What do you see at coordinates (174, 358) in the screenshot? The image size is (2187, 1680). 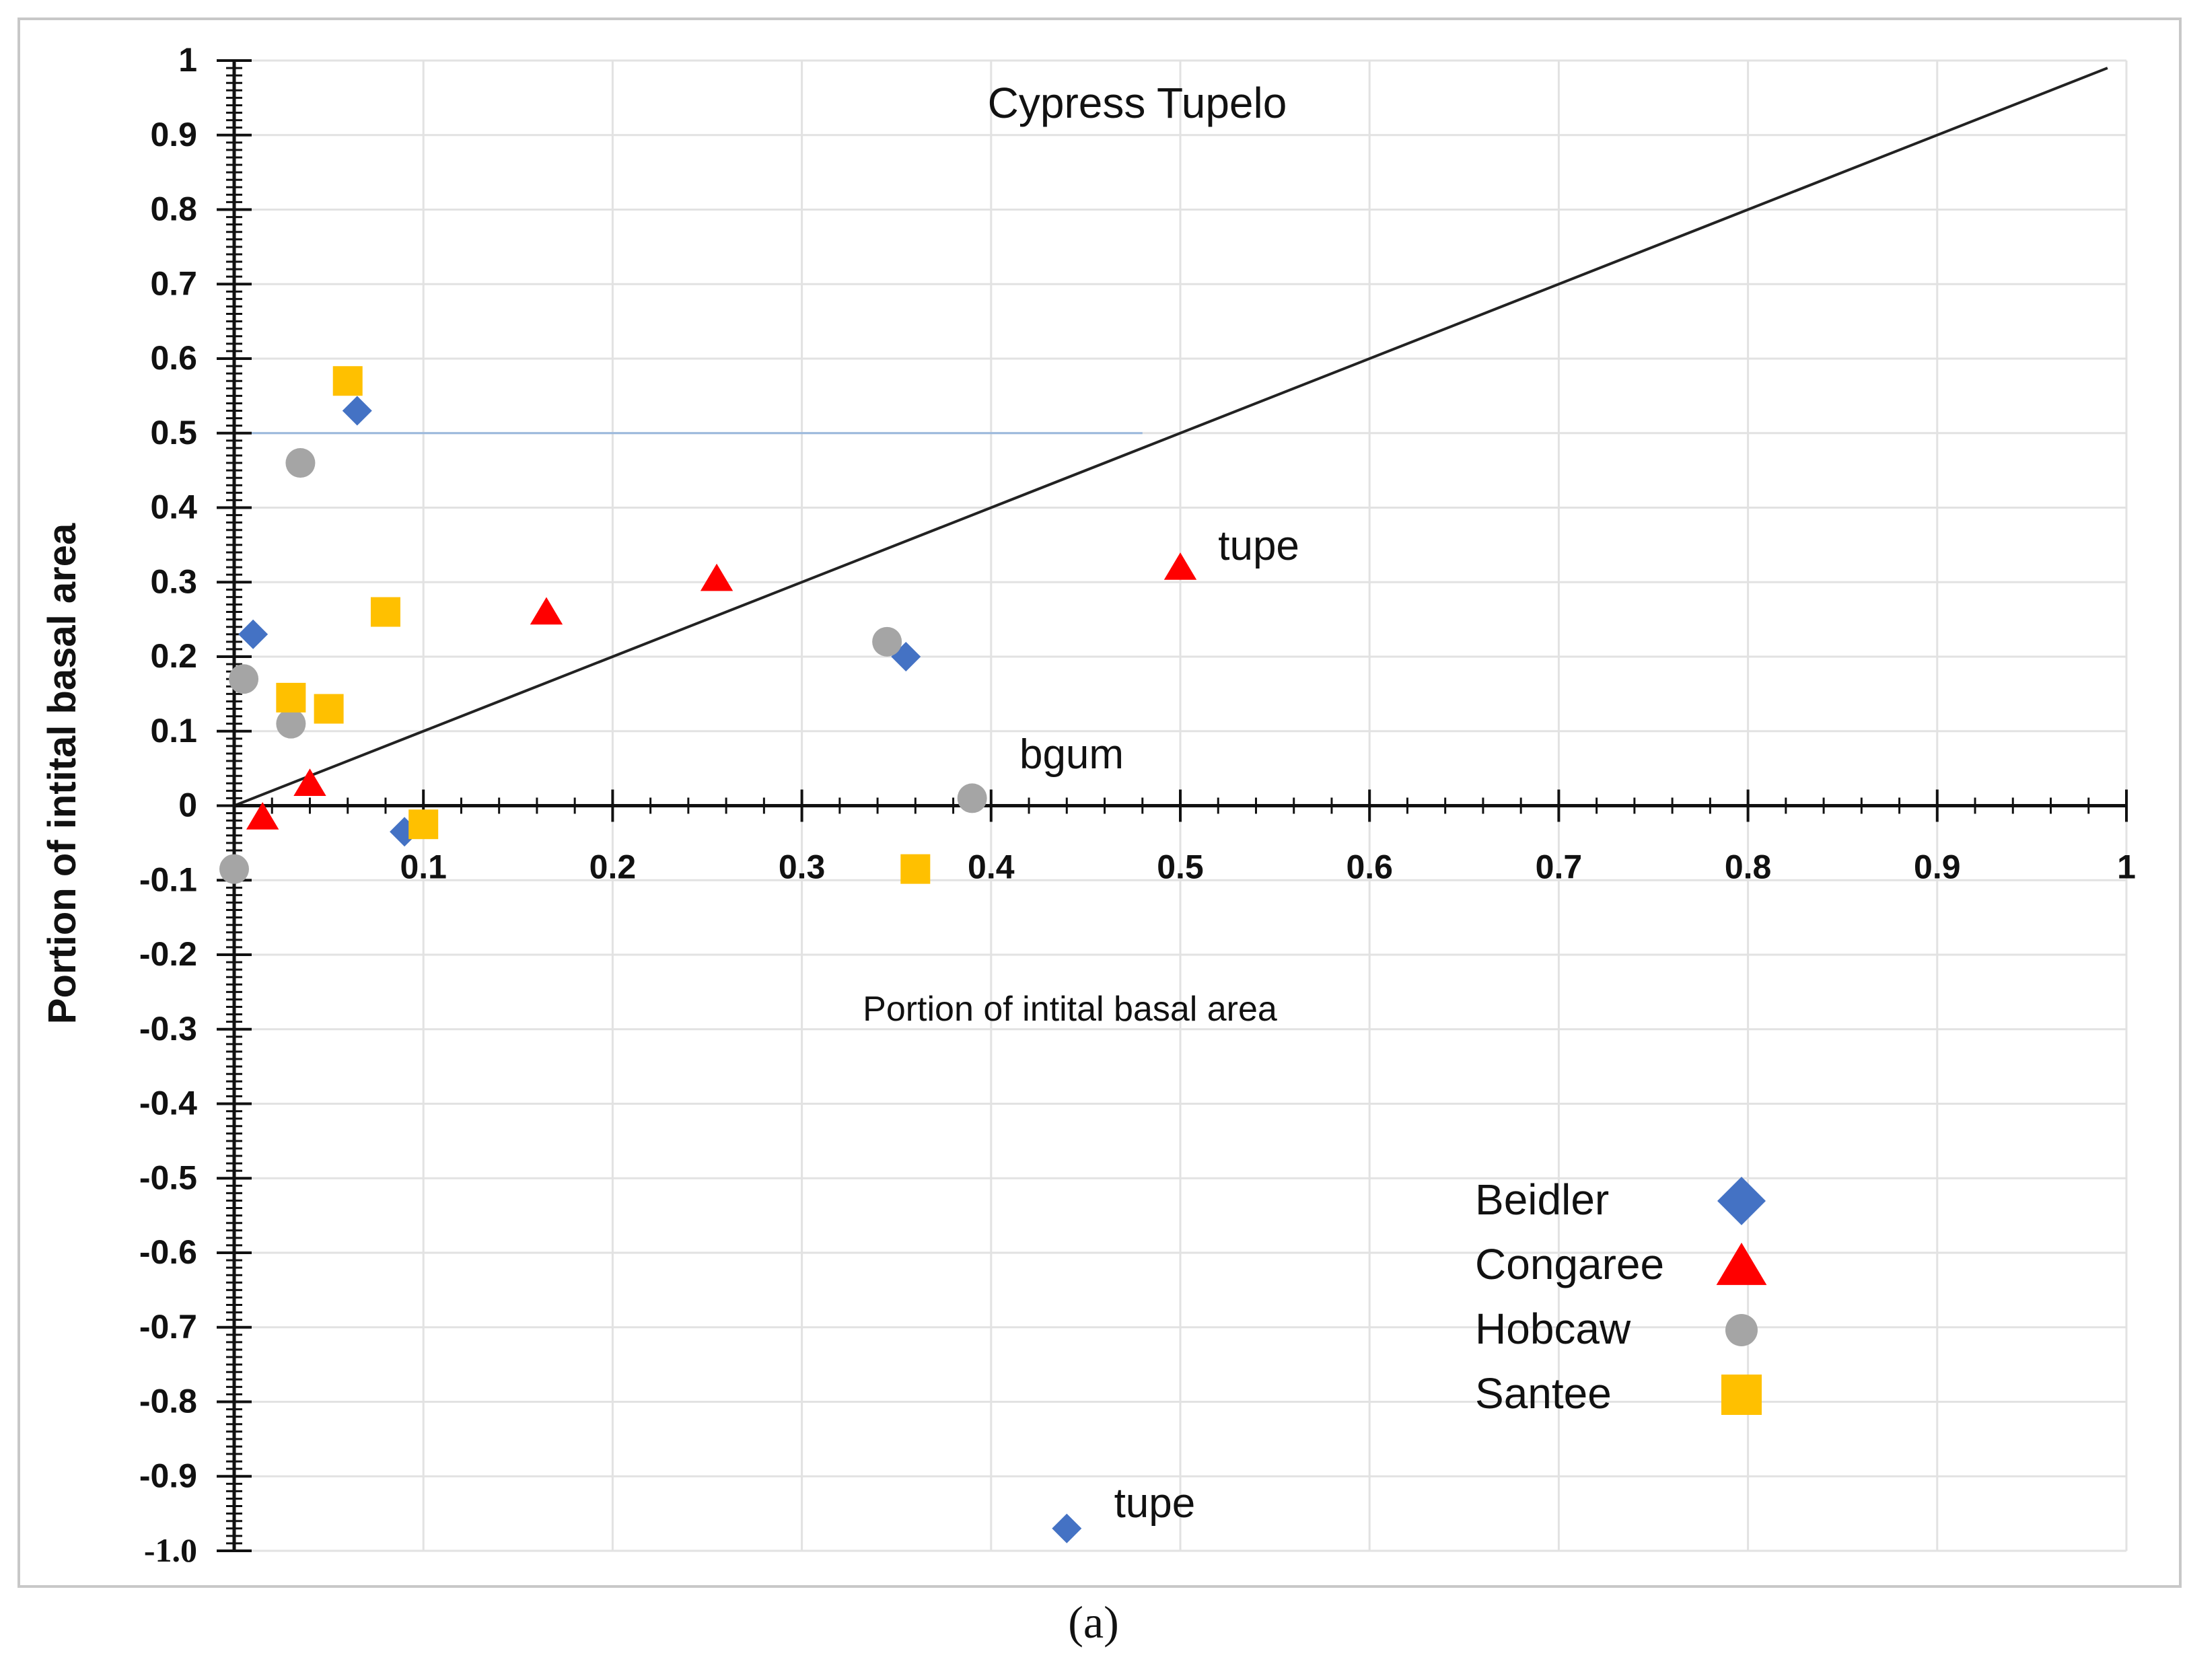 I see `y-tick-label: 0.6` at bounding box center [174, 358].